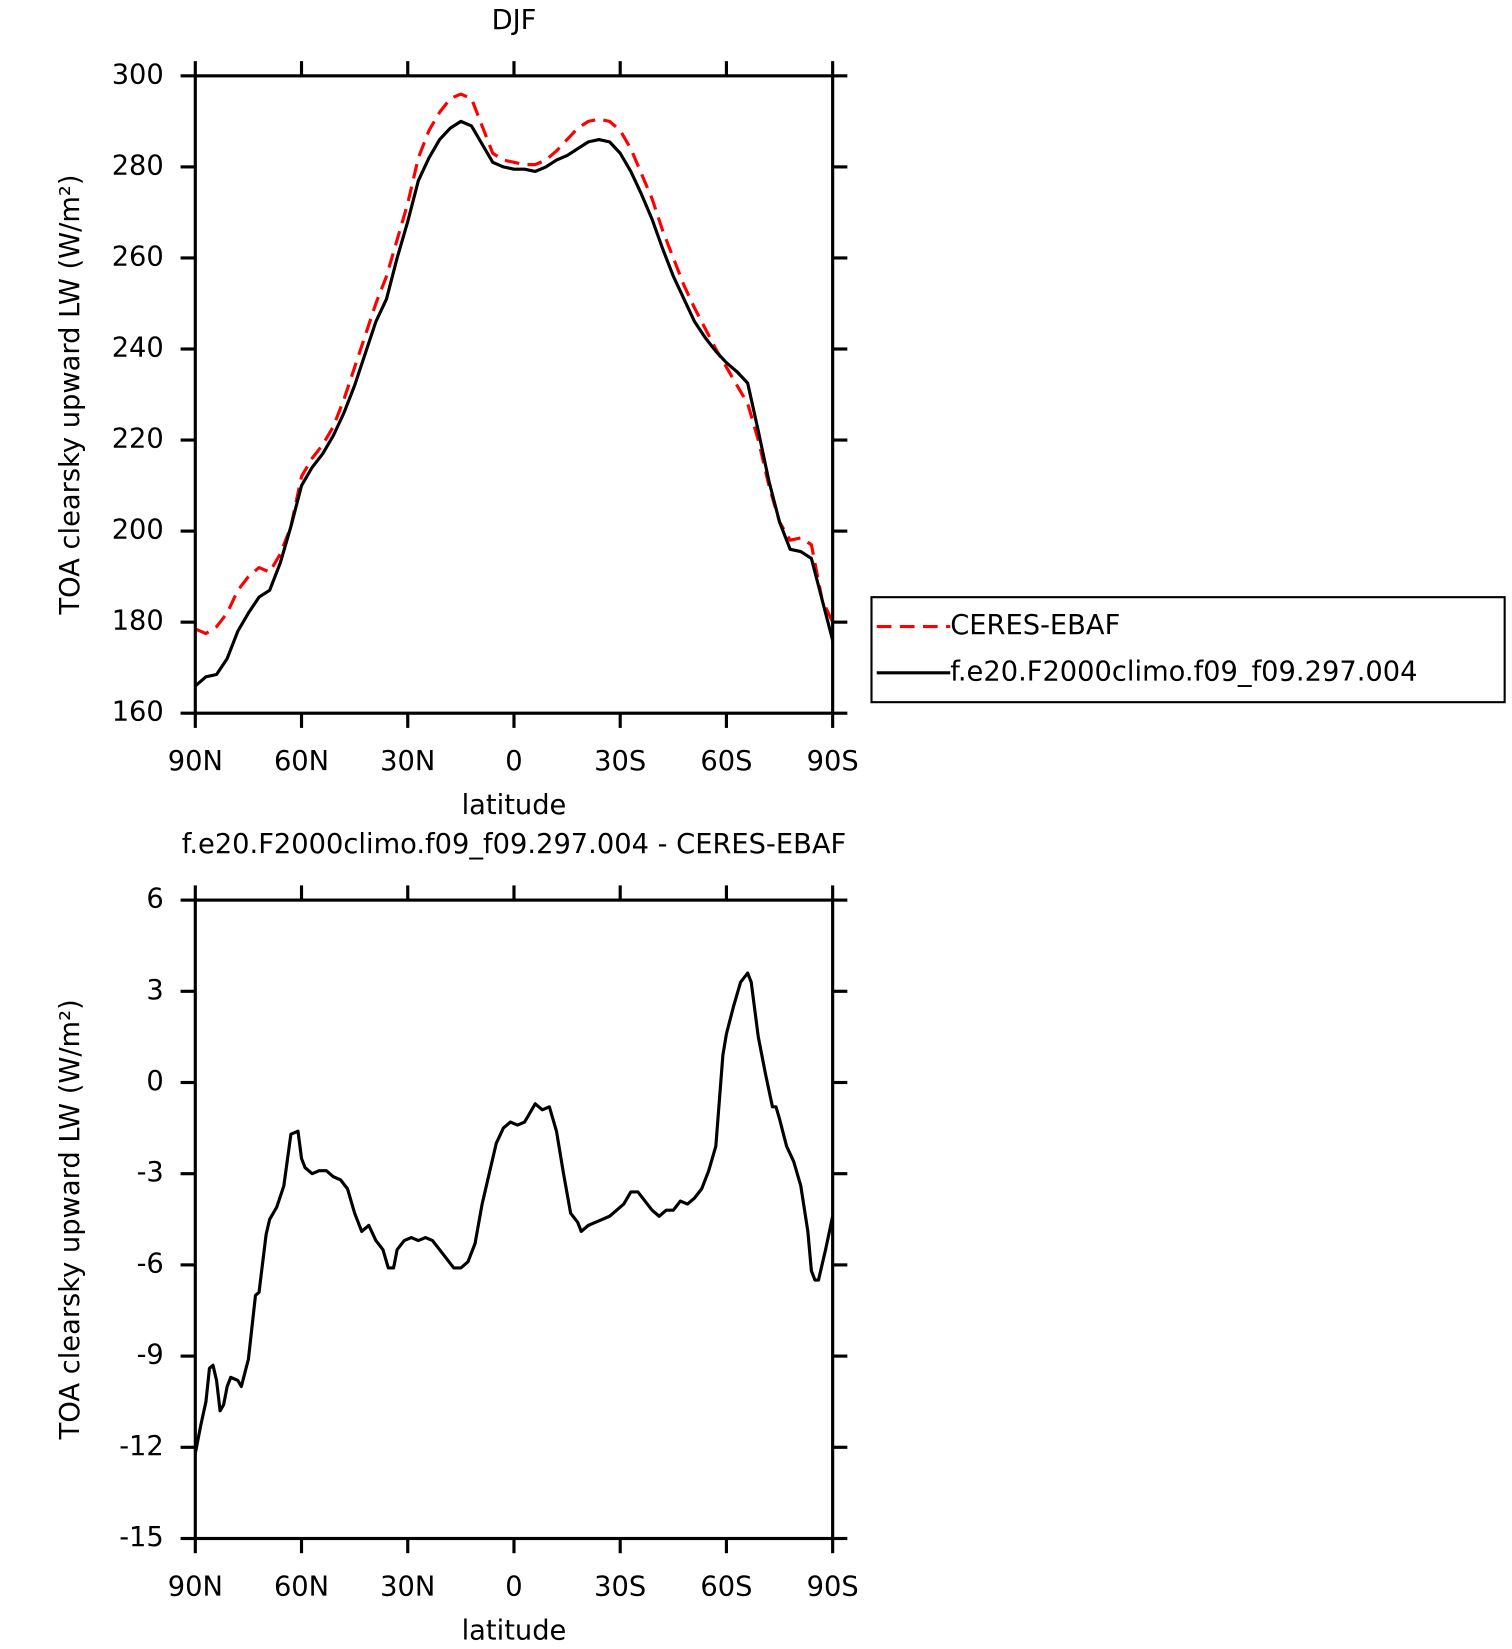  What do you see at coordinates (150, 1355) in the screenshot?
I see `y-tick-label: -9` at bounding box center [150, 1355].